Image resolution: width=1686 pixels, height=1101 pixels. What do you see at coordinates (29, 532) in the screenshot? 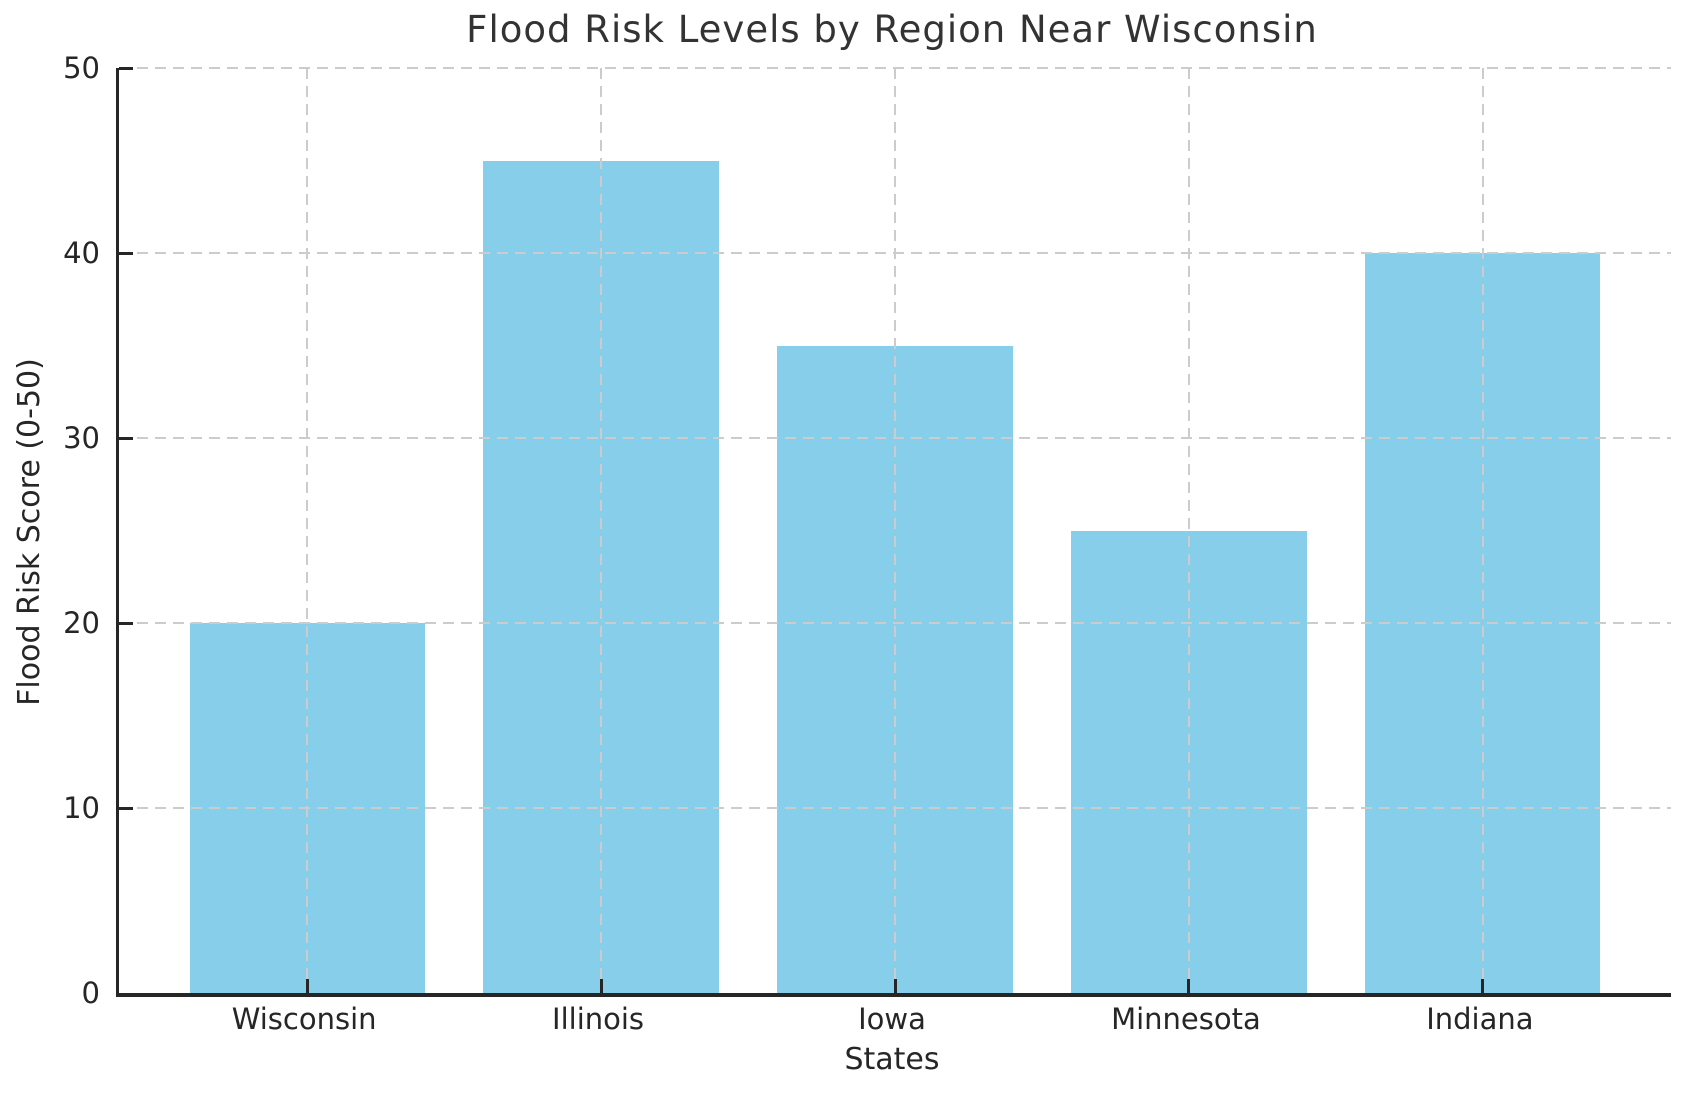
I see `y-axis-label: Flood Risk Score (0-50)` at bounding box center [29, 532].